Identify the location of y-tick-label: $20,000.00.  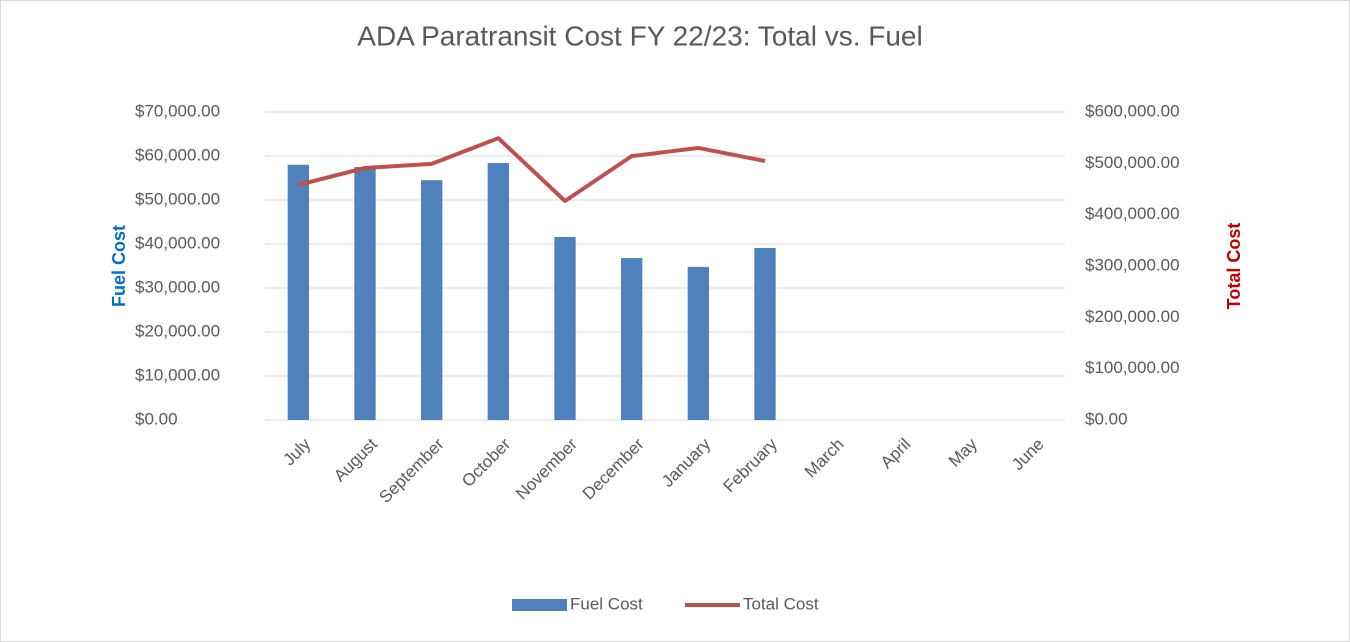
(177, 330).